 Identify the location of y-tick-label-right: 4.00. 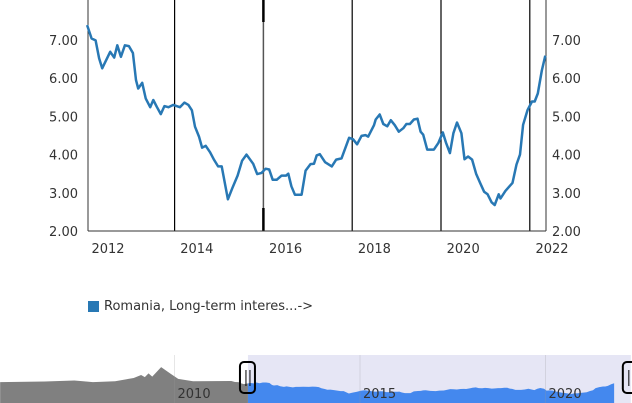
(566, 156).